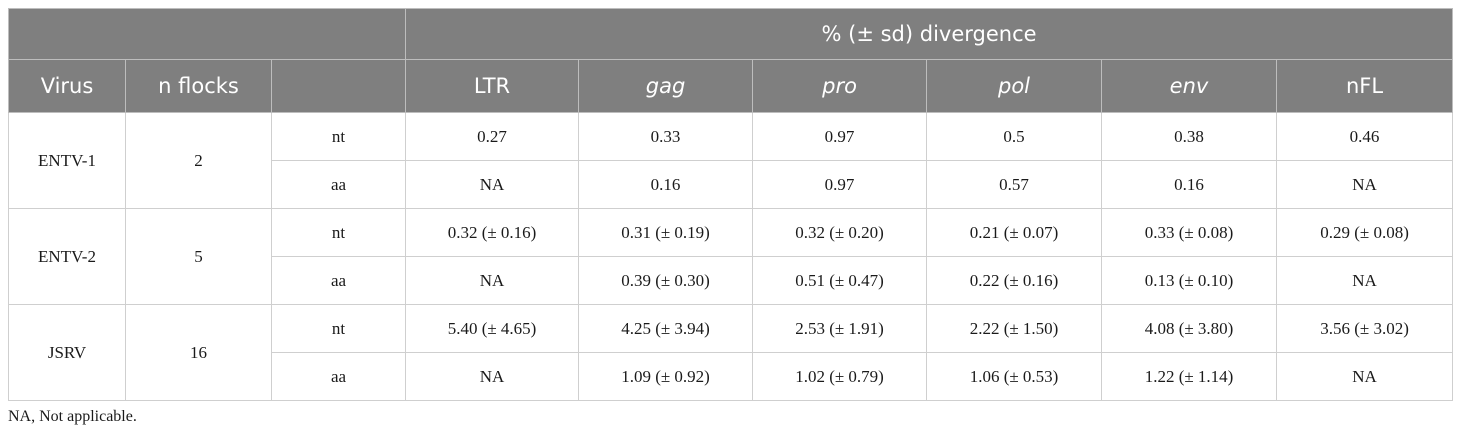 This screenshot has height=438, width=1460. What do you see at coordinates (1014, 86) in the screenshot?
I see `header-pol: pol` at bounding box center [1014, 86].